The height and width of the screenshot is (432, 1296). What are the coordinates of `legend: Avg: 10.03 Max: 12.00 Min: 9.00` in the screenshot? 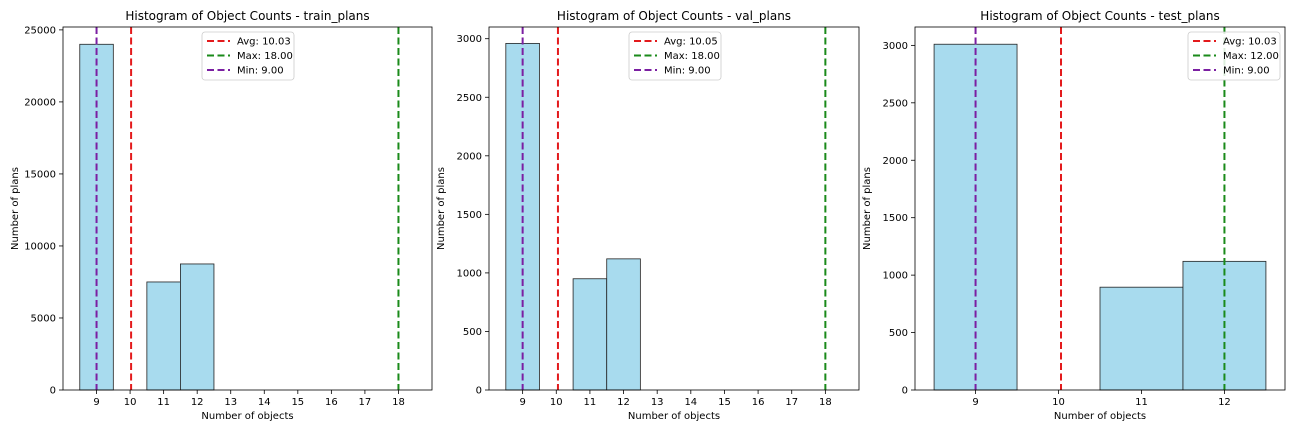 It's located at (1234, 56).